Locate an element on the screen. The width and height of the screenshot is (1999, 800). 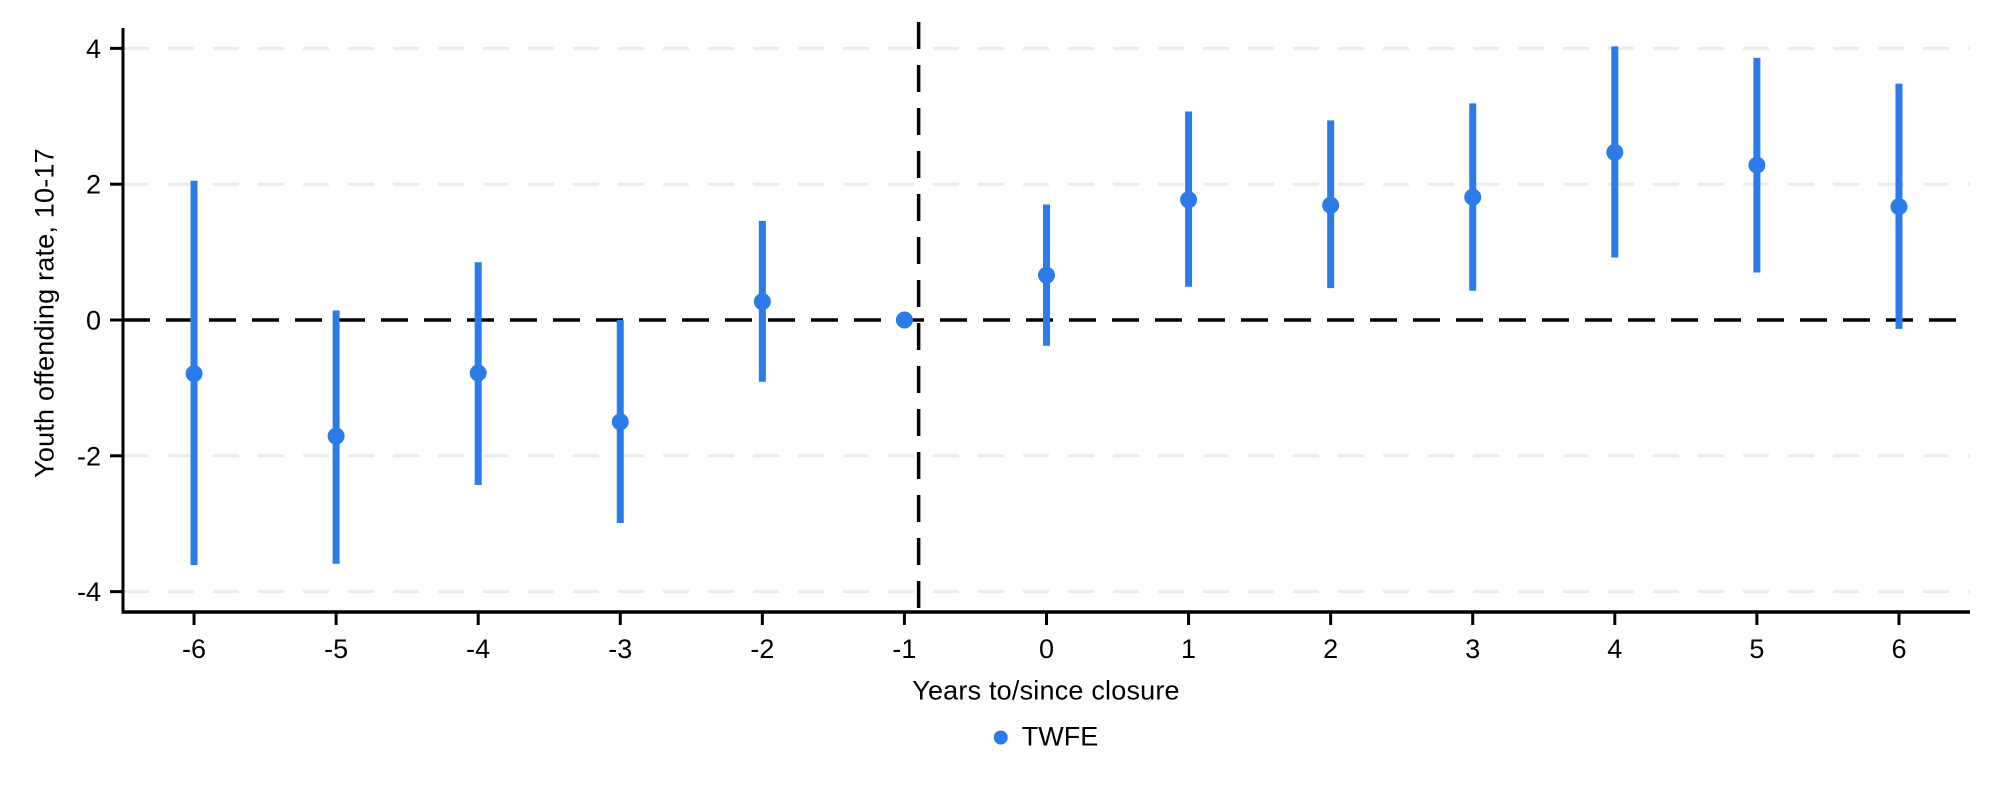
x-tick-label: -4 is located at coordinates (478, 649).